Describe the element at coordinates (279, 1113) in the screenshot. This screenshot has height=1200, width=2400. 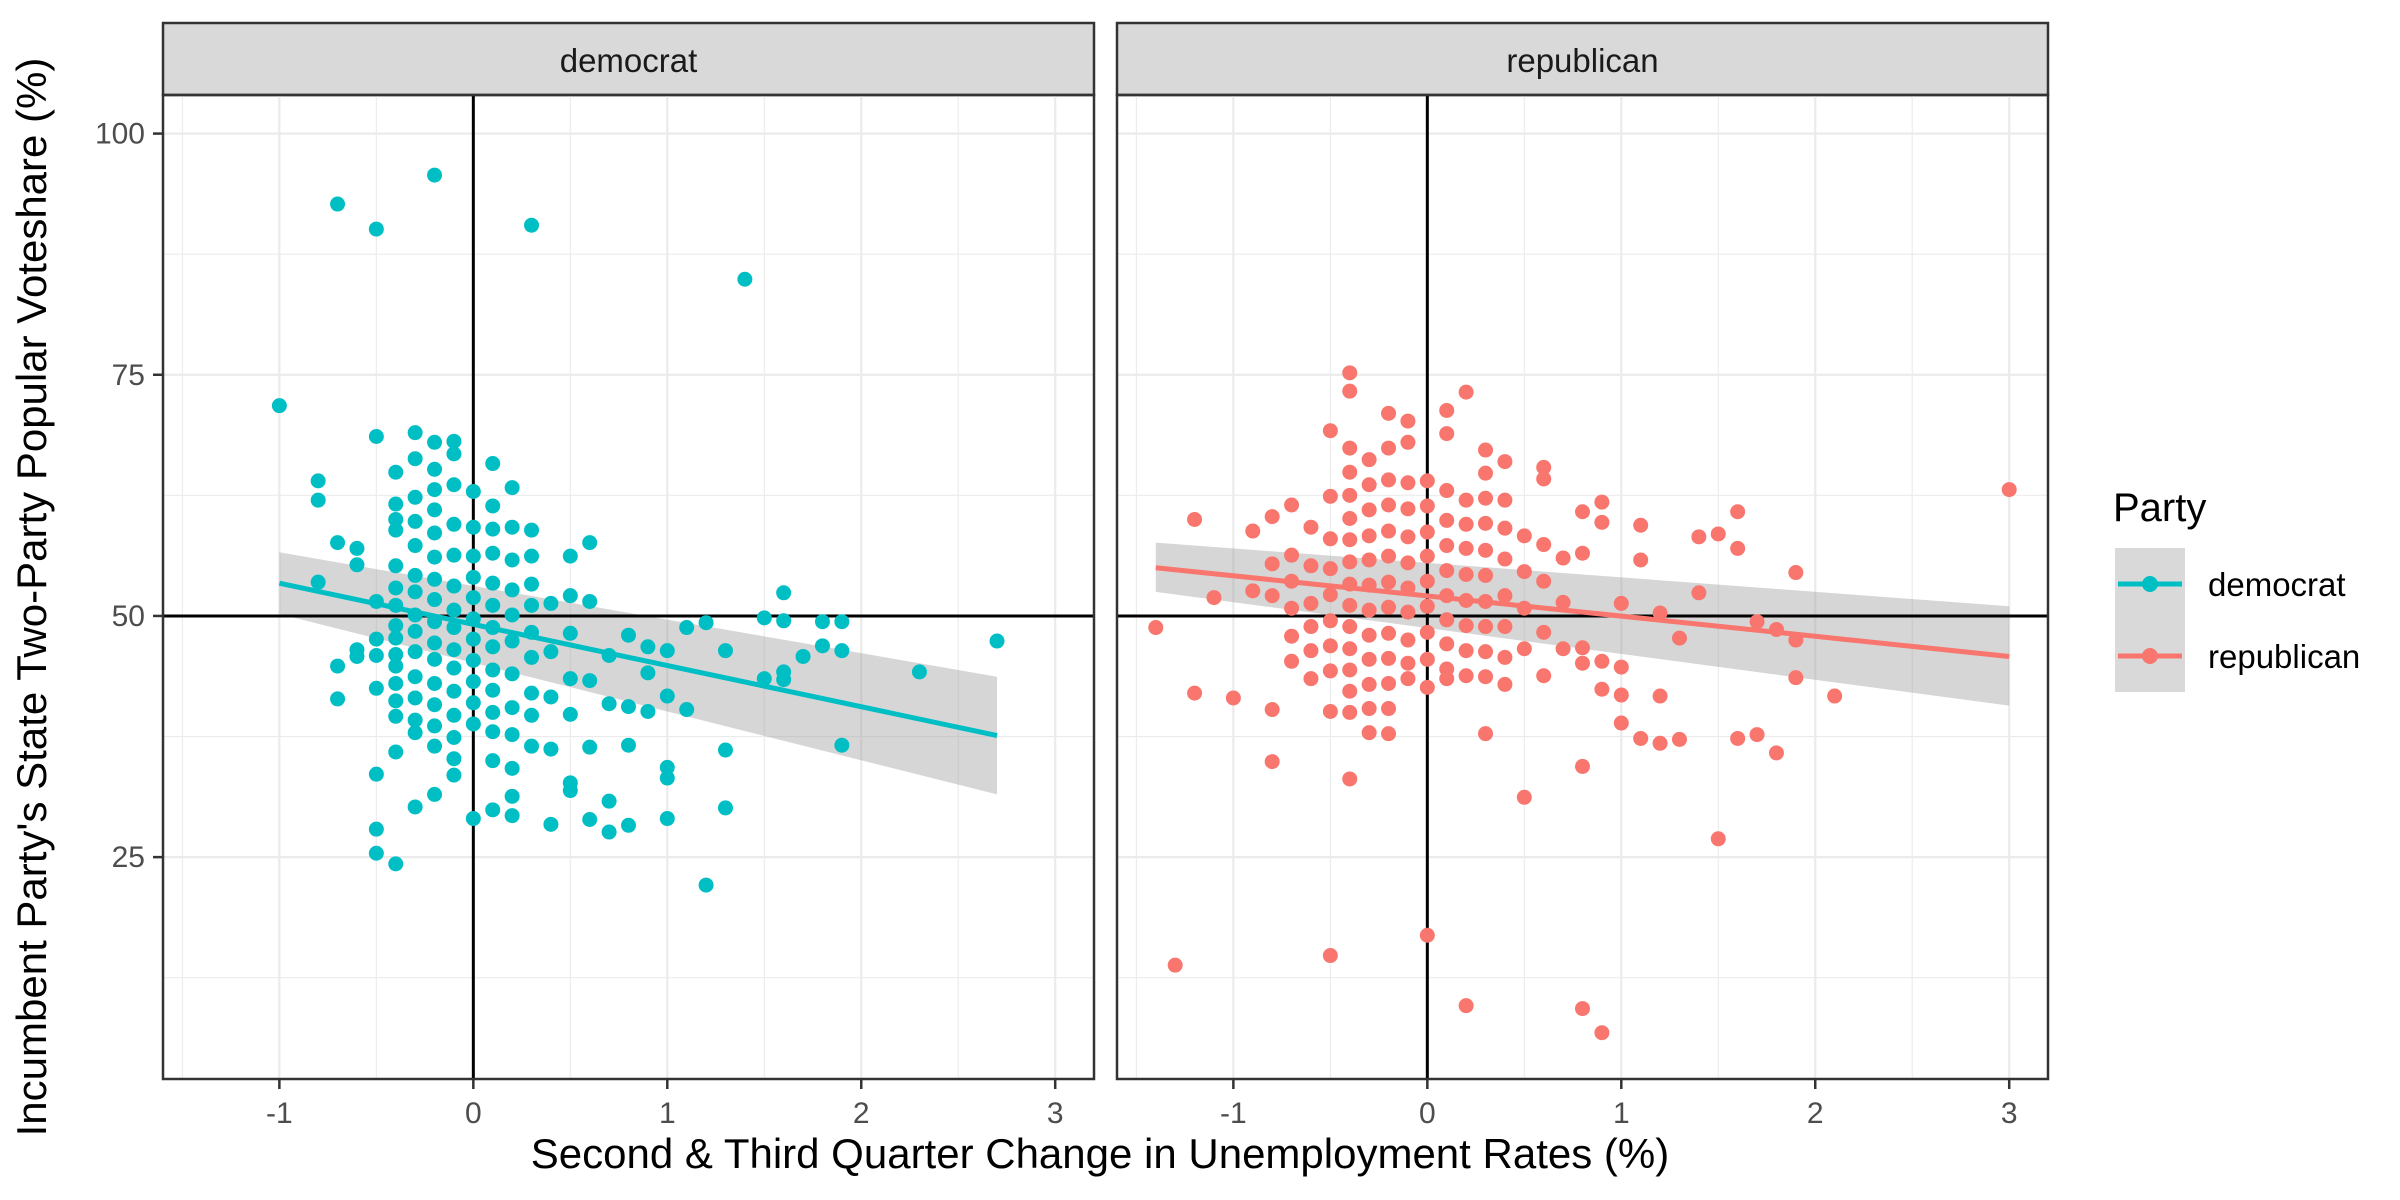
I see `x-tick-label: -1` at that location.